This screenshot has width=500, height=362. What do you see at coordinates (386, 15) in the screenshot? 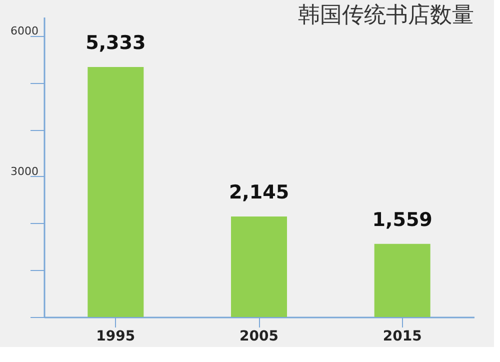
I see `chart-title: 韩国传统书店数量` at bounding box center [386, 15].